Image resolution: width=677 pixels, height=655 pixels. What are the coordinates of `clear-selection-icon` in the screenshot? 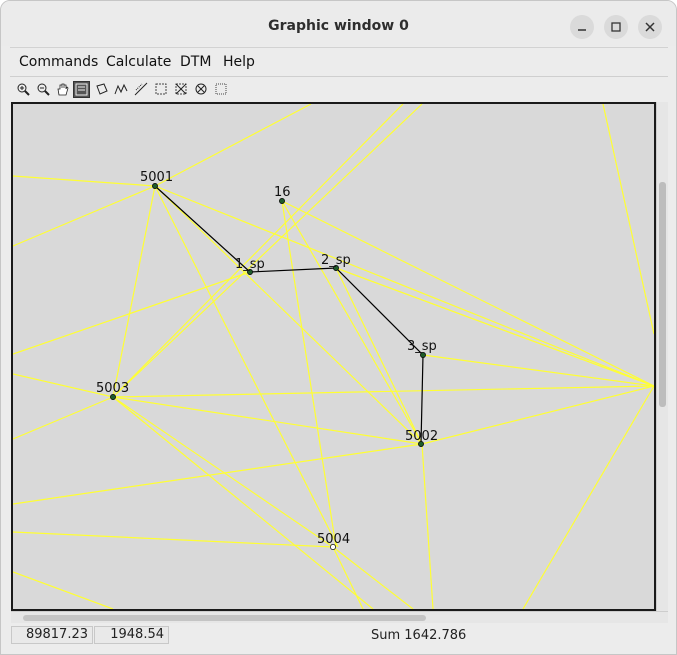 It's located at (181, 89).